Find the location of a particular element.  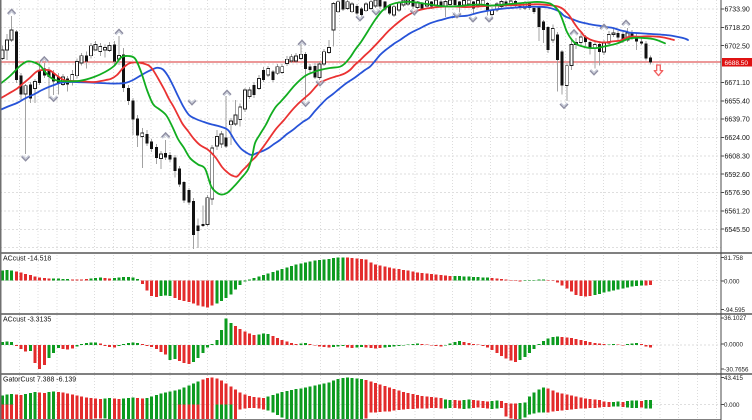

svg-text: 6733.90 is located at coordinates (737, 10).